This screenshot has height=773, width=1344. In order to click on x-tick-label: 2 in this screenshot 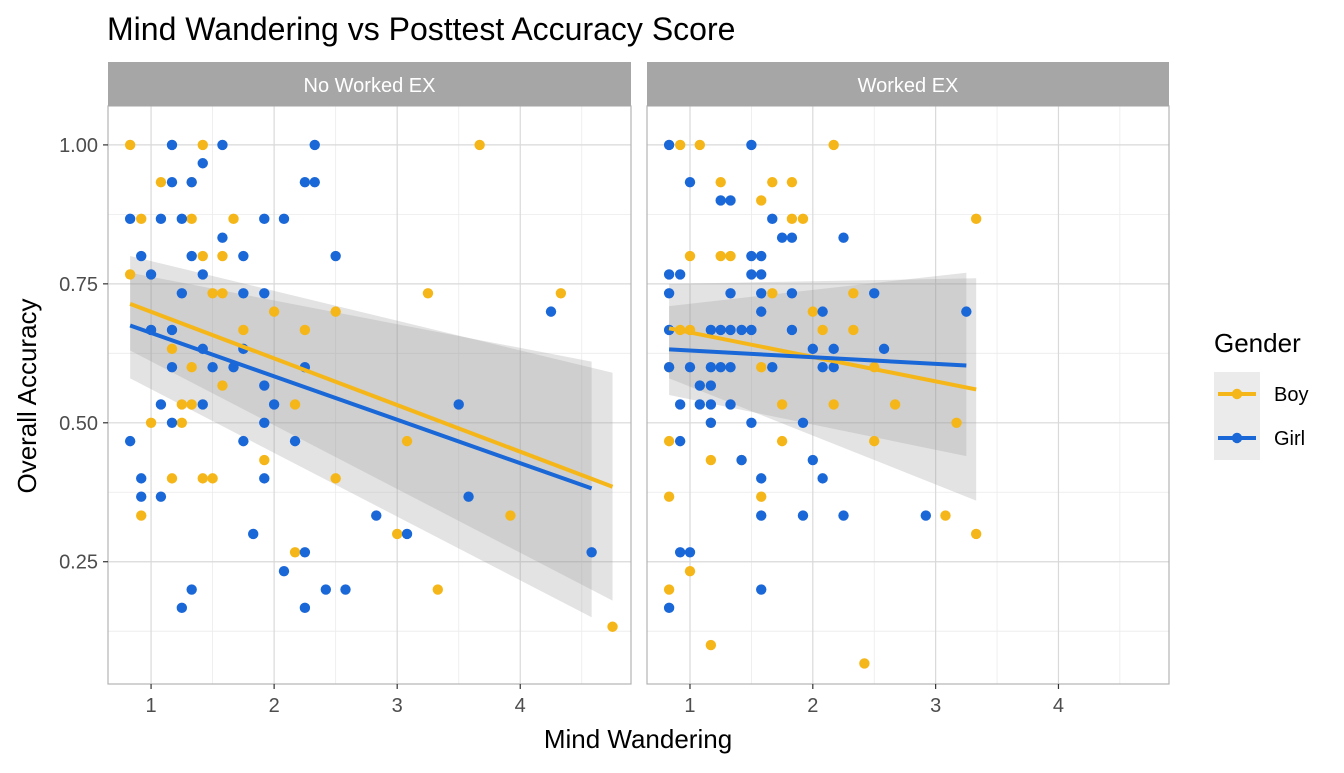, I will do `click(812, 706)`.